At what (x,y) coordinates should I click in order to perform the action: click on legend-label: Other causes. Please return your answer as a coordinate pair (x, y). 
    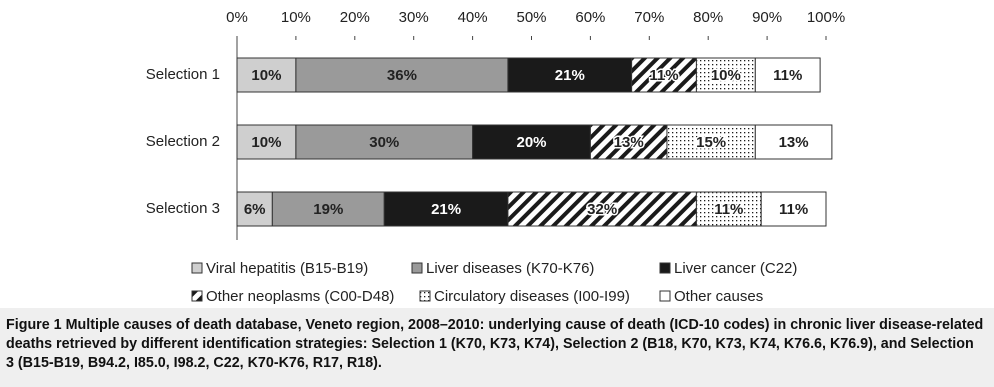
    Looking at the image, I should click on (718, 296).